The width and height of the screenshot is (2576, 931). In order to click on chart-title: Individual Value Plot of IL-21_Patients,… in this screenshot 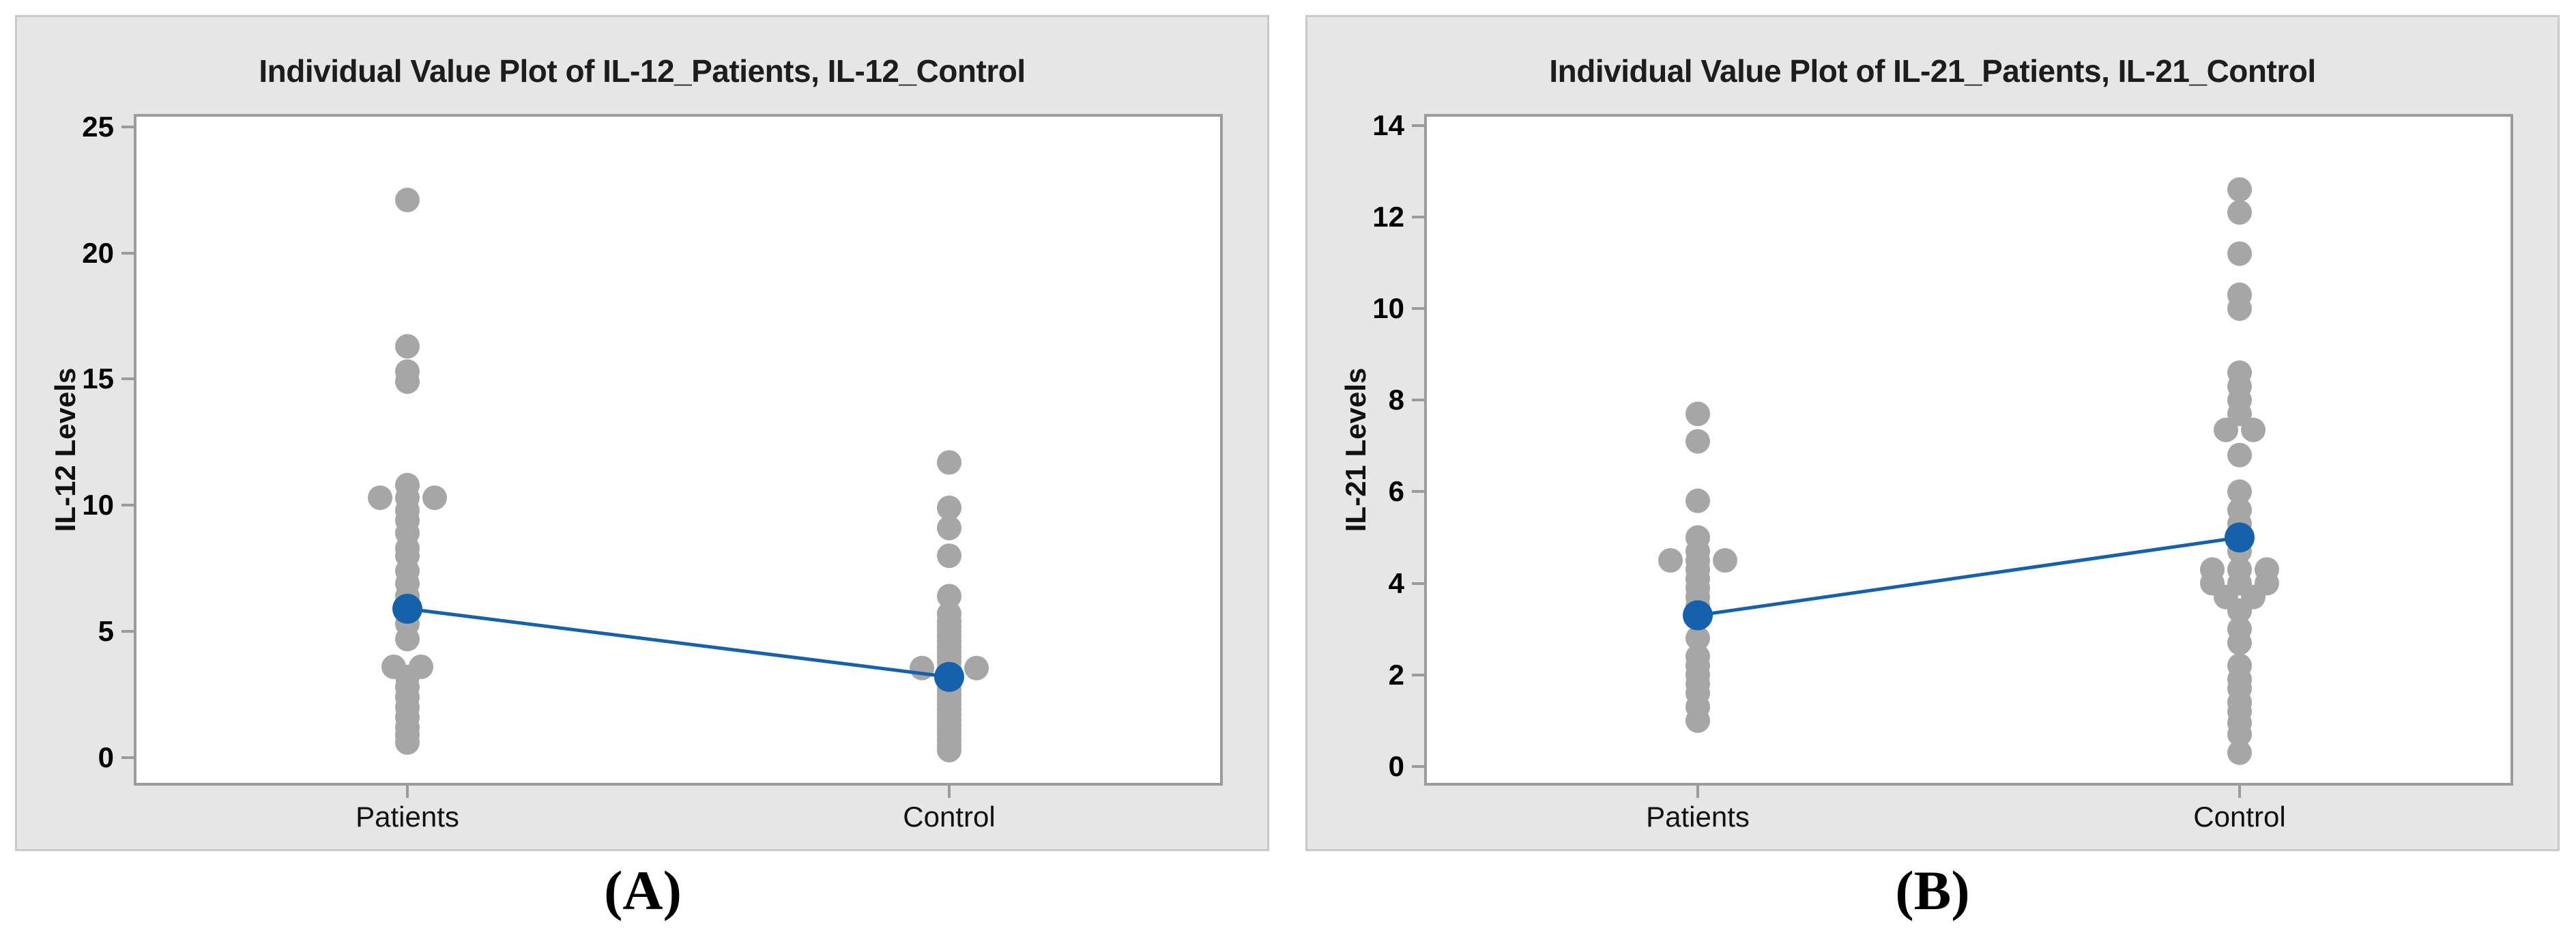, I will do `click(1932, 71)`.